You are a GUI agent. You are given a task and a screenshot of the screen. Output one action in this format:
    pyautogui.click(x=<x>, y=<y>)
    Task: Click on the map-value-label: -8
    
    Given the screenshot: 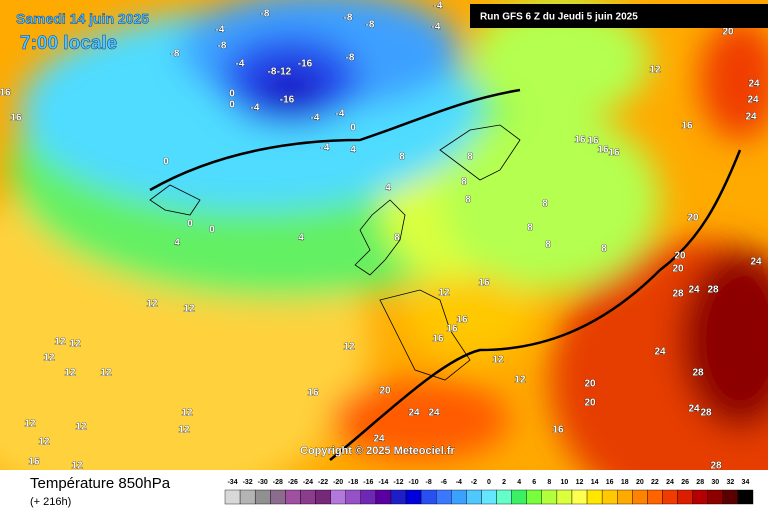 What is the action you would take?
    pyautogui.click(x=272, y=72)
    